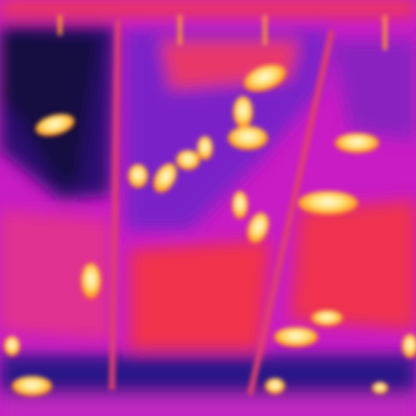 The width and height of the screenshot is (416, 416). I want to click on cold-band, so click(208, 375).